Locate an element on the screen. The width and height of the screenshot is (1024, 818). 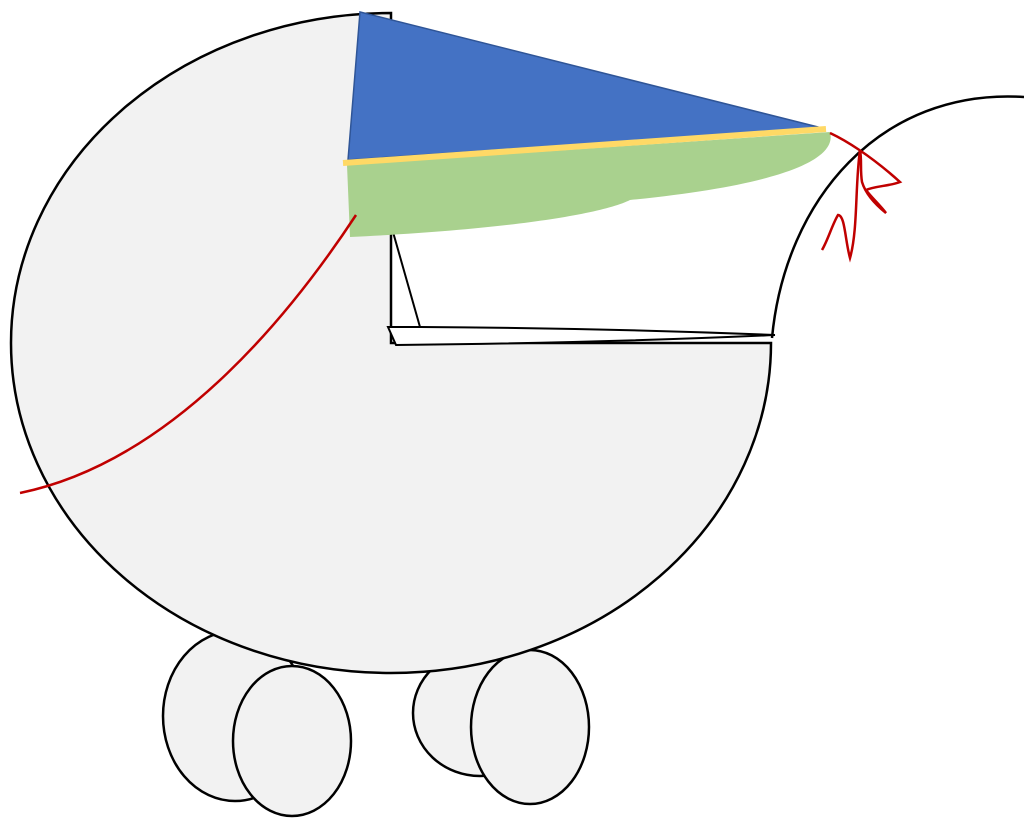
red-curve is located at coordinates (188, 354).